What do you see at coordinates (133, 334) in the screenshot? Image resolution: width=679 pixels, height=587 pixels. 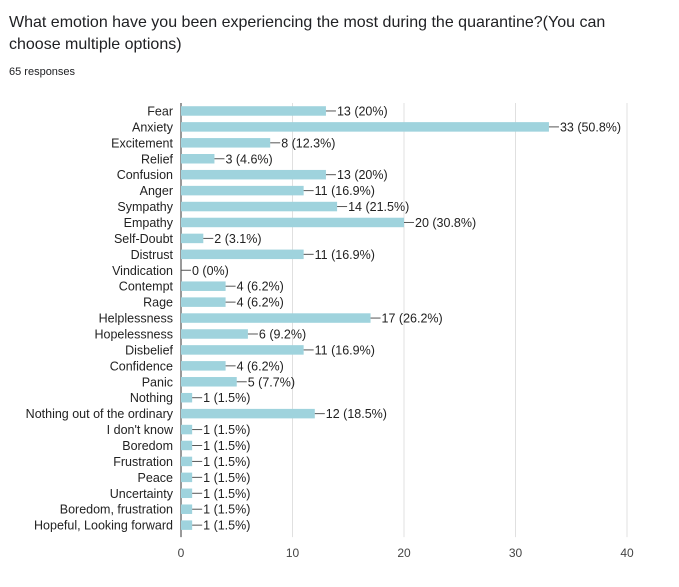 I see `category-label: Hopelessness` at bounding box center [133, 334].